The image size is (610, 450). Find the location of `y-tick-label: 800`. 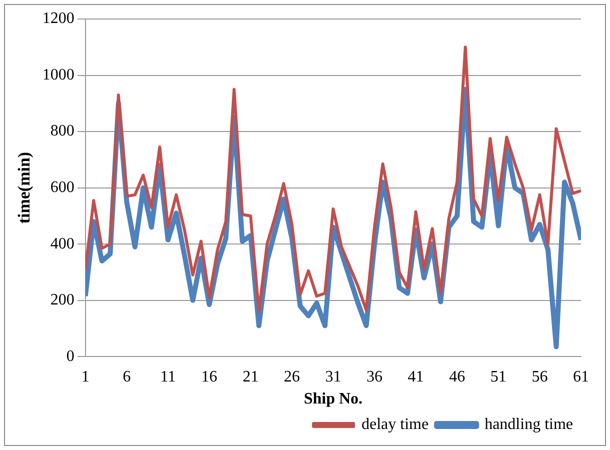

y-tick-label: 800 is located at coordinates (62, 131).